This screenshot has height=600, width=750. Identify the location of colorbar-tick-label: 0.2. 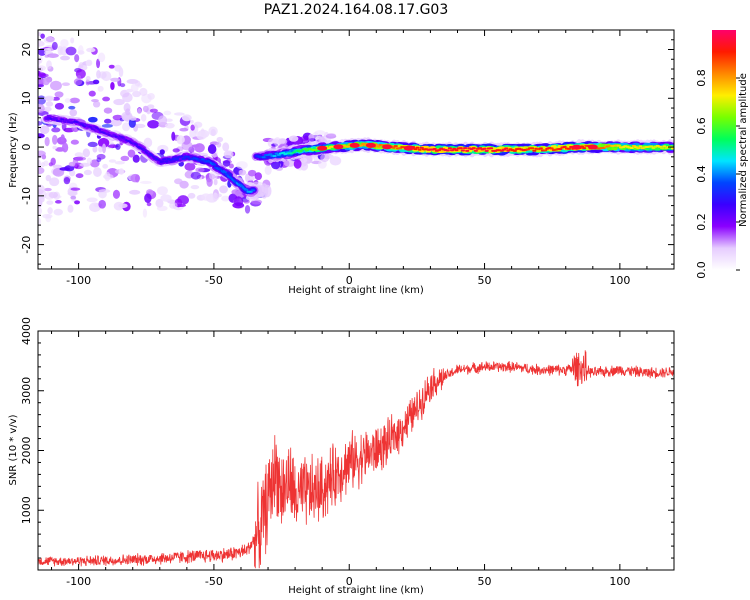
(701, 222).